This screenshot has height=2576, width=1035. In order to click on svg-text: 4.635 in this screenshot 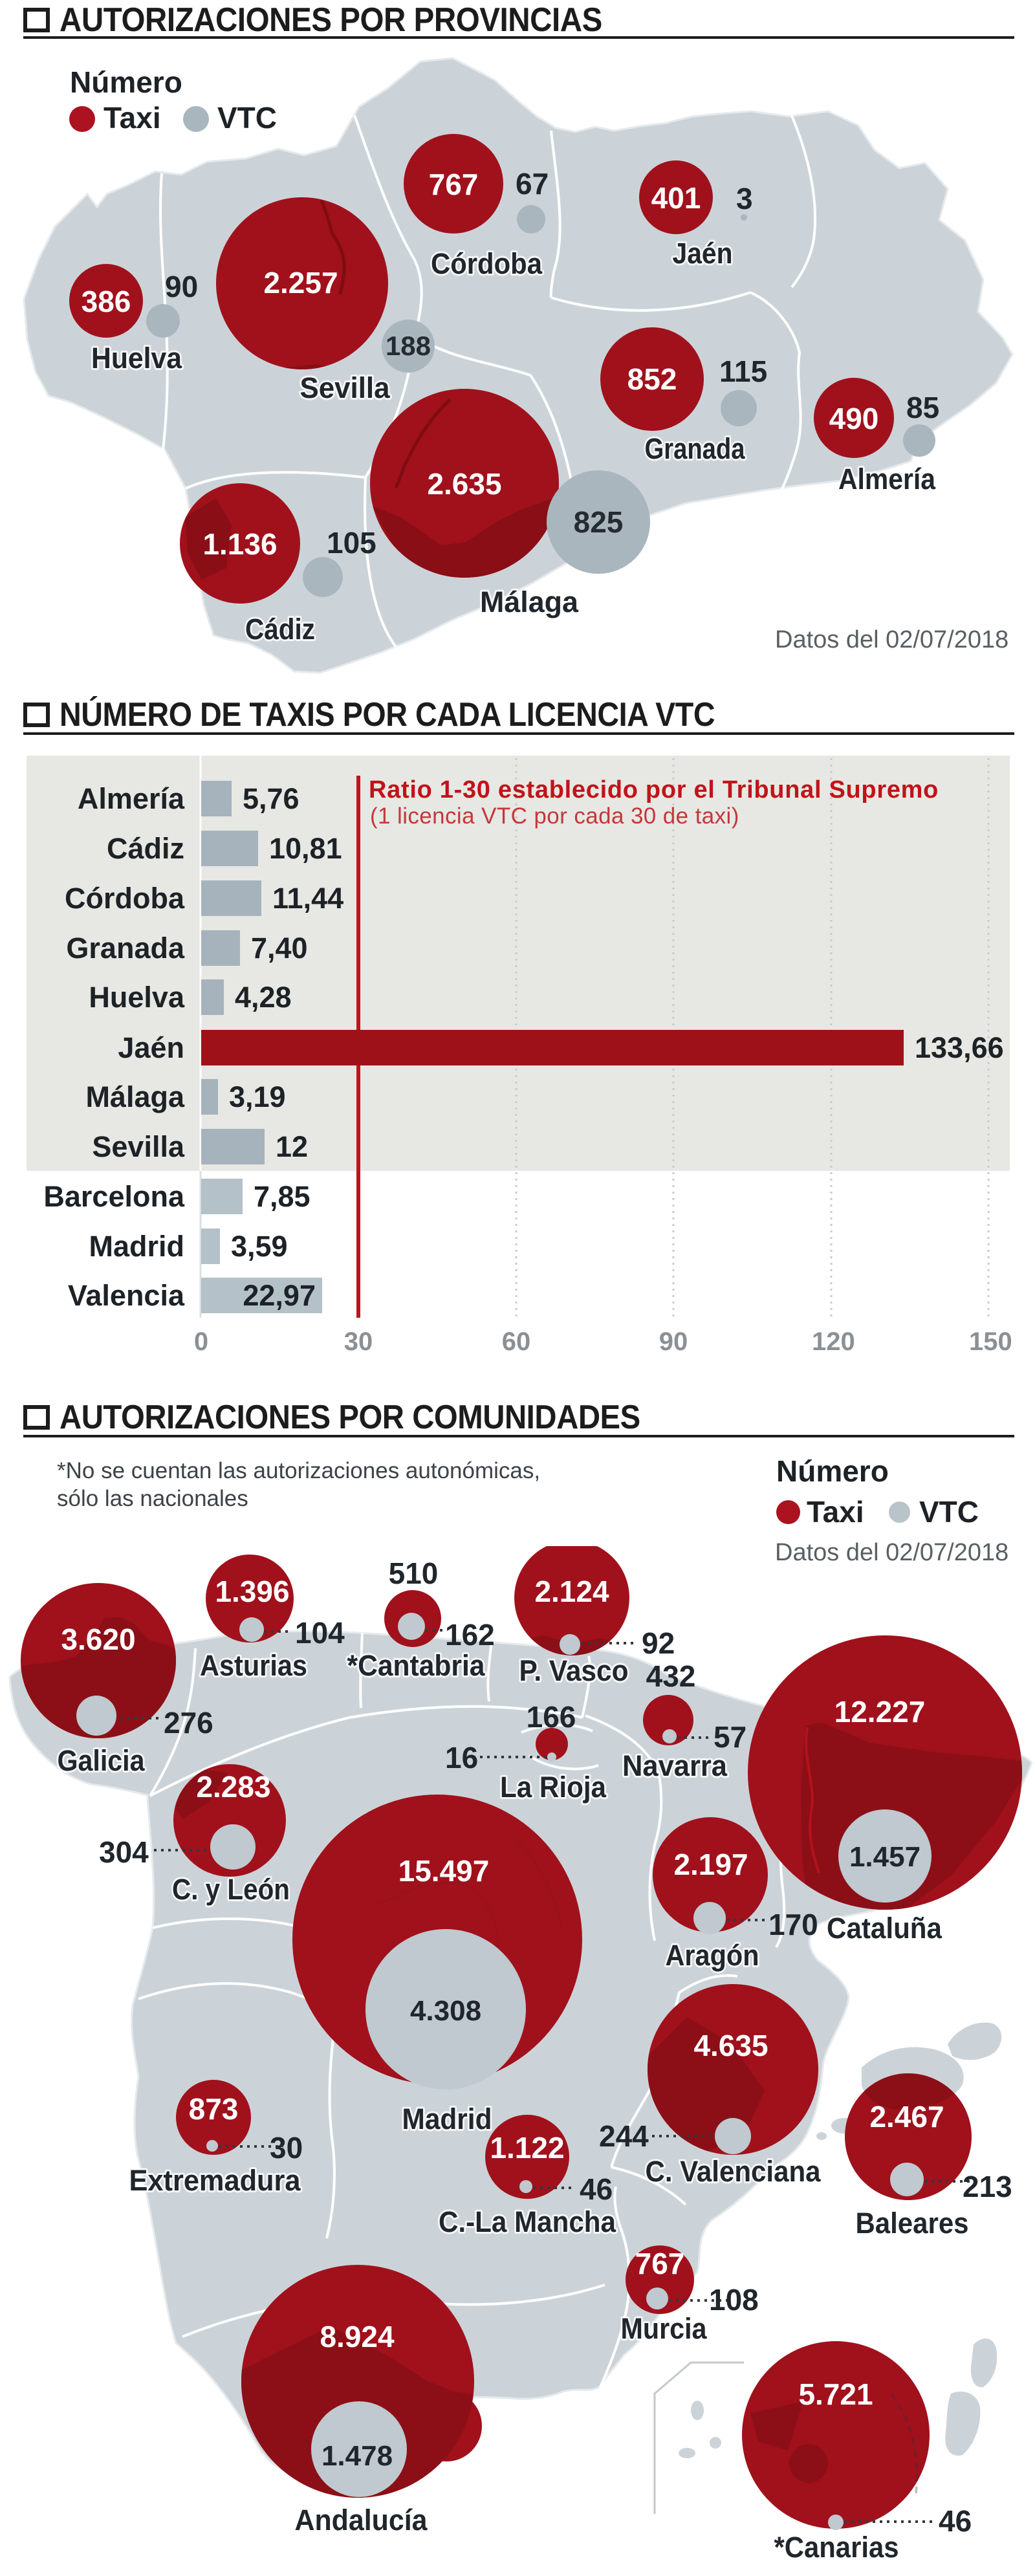, I will do `click(730, 2046)`.